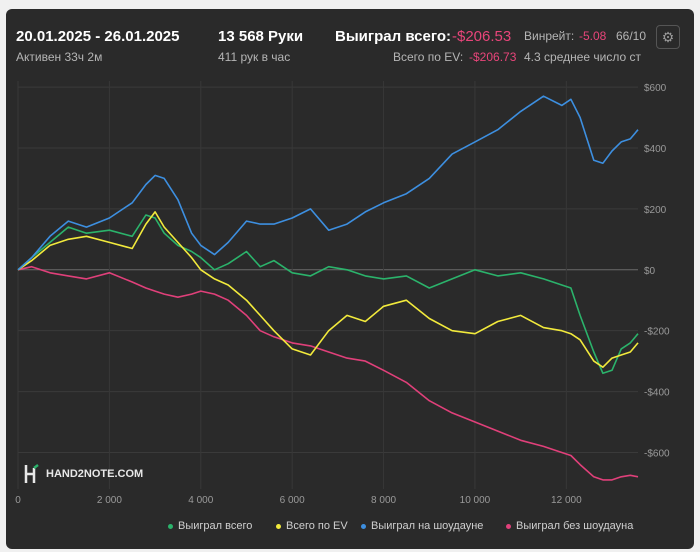  What do you see at coordinates (655, 88) in the screenshot?
I see `y-tick-label: $600` at bounding box center [655, 88].